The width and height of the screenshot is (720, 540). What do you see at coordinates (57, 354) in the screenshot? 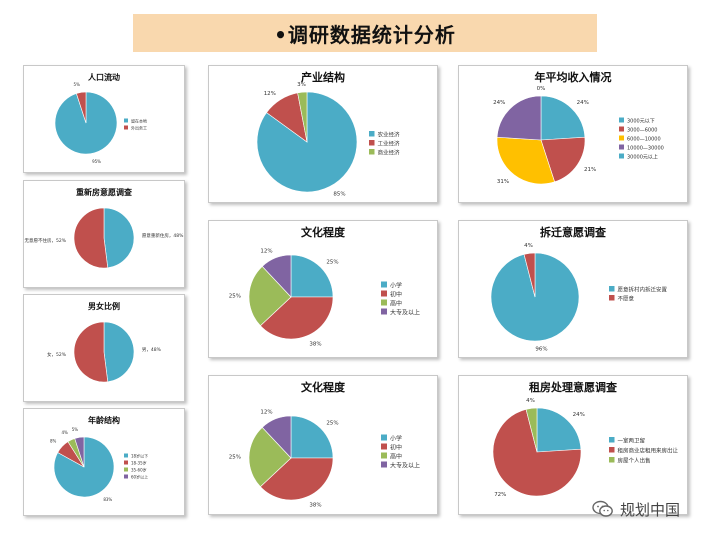
I see `slice-value-label: 女，52%` at bounding box center [57, 354].